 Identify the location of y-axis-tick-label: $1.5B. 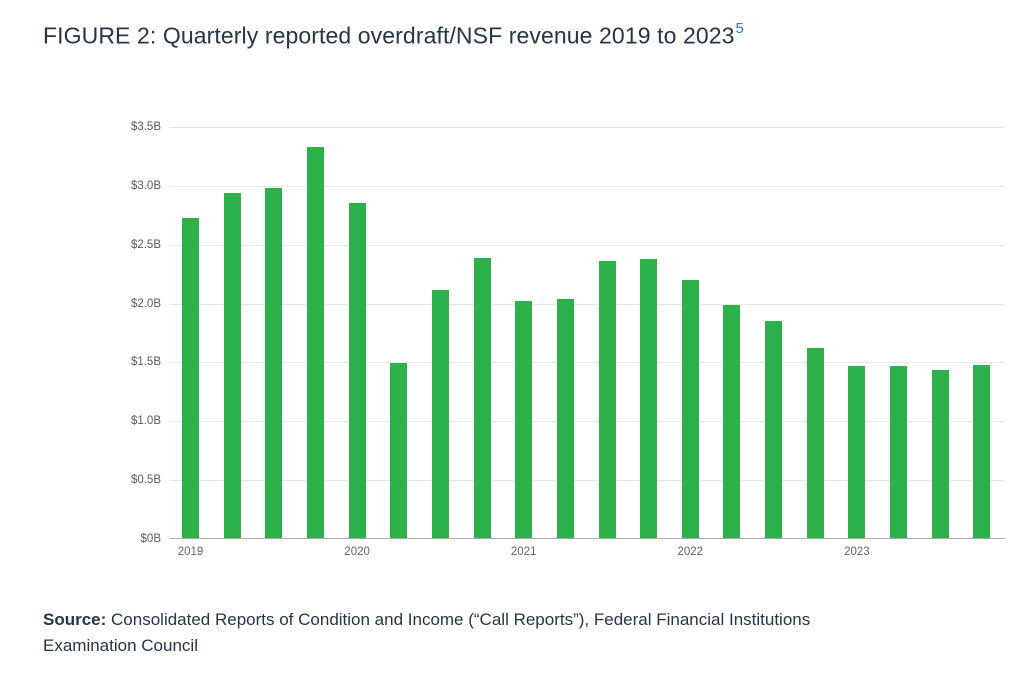
(145, 362).